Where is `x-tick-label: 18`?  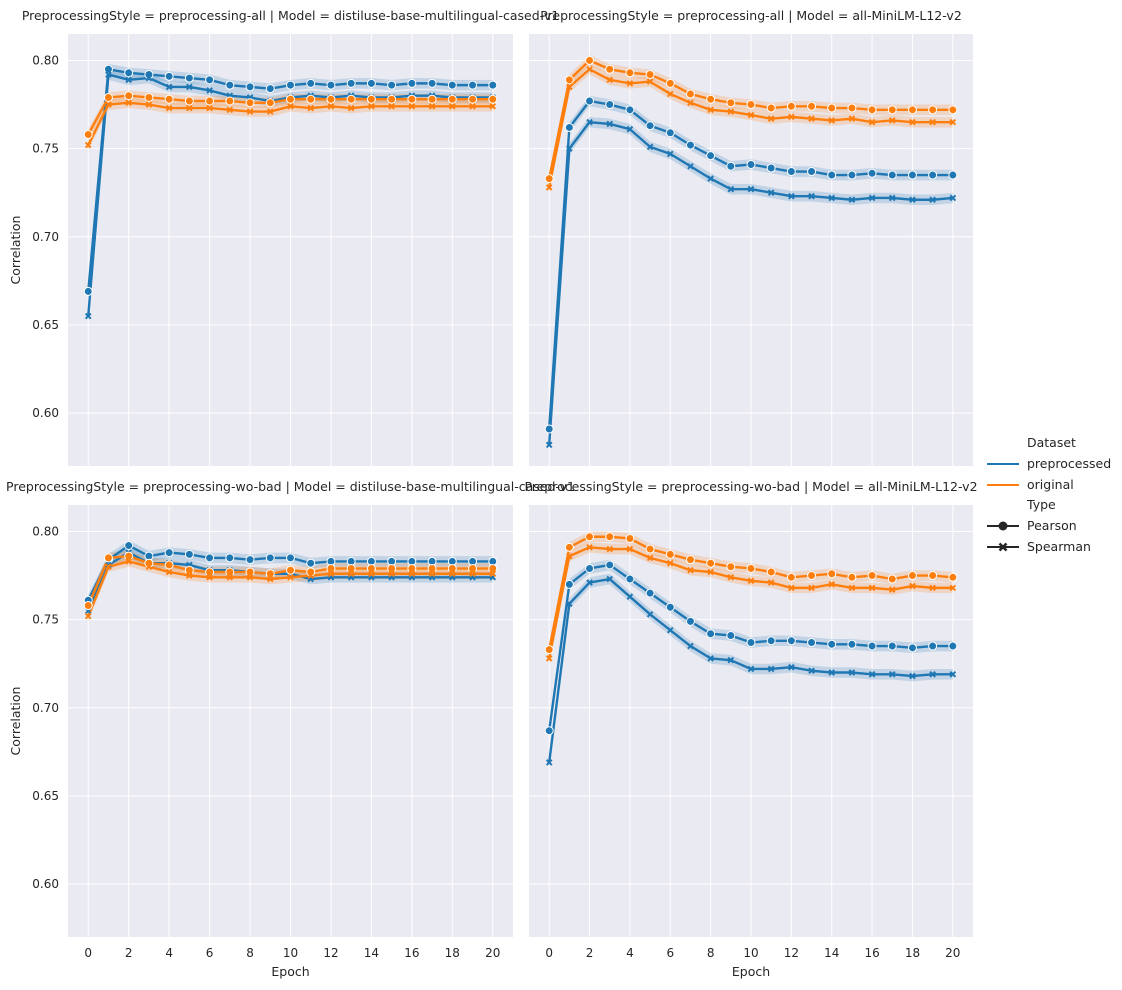 x-tick-label: 18 is located at coordinates (912, 953).